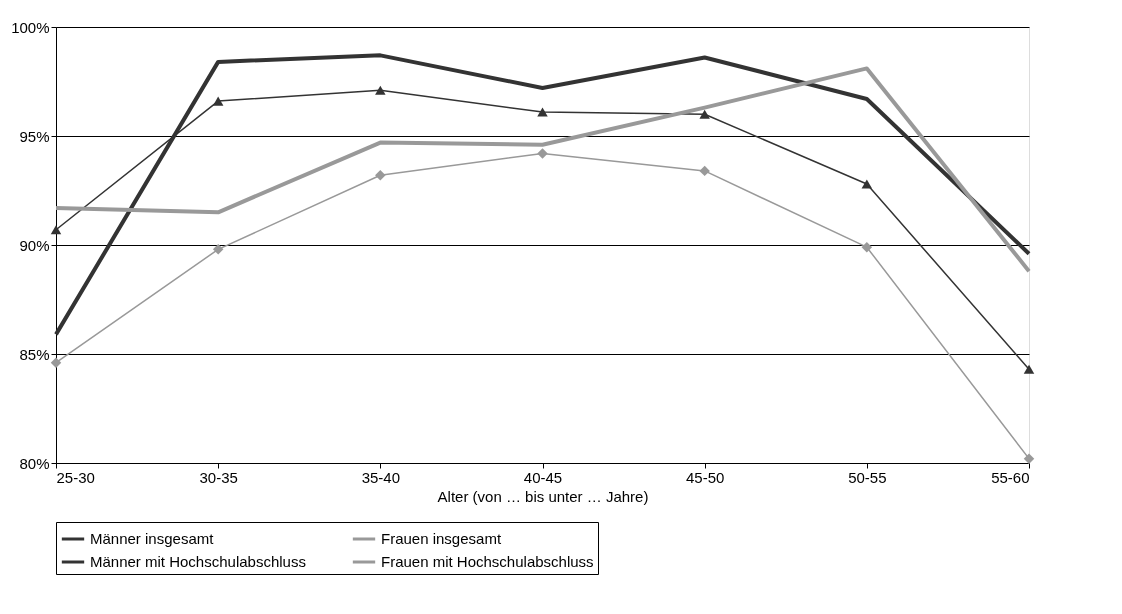 This screenshot has height=614, width=1122. What do you see at coordinates (543, 477) in the screenshot?
I see `x-tick-label: 40-45` at bounding box center [543, 477].